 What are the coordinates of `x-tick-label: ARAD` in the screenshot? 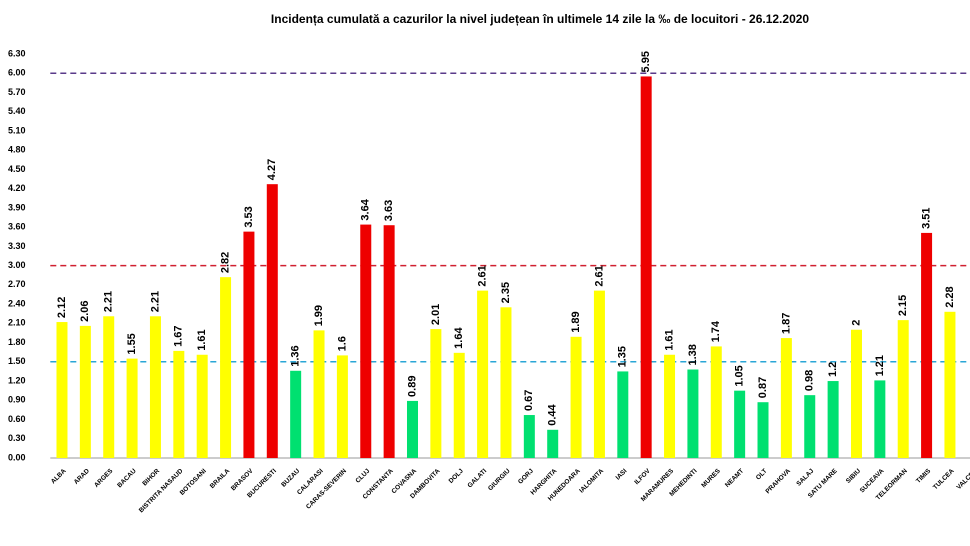 It's located at (82, 476).